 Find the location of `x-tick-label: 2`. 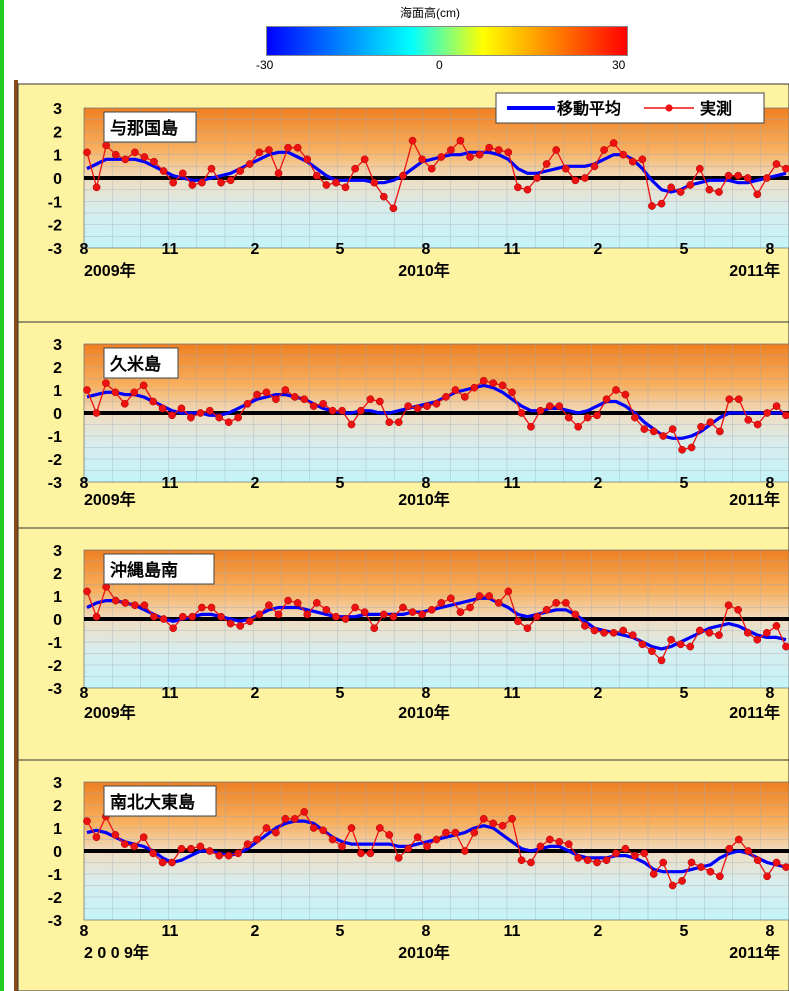

x-tick-label: 2 is located at coordinates (255, 693).